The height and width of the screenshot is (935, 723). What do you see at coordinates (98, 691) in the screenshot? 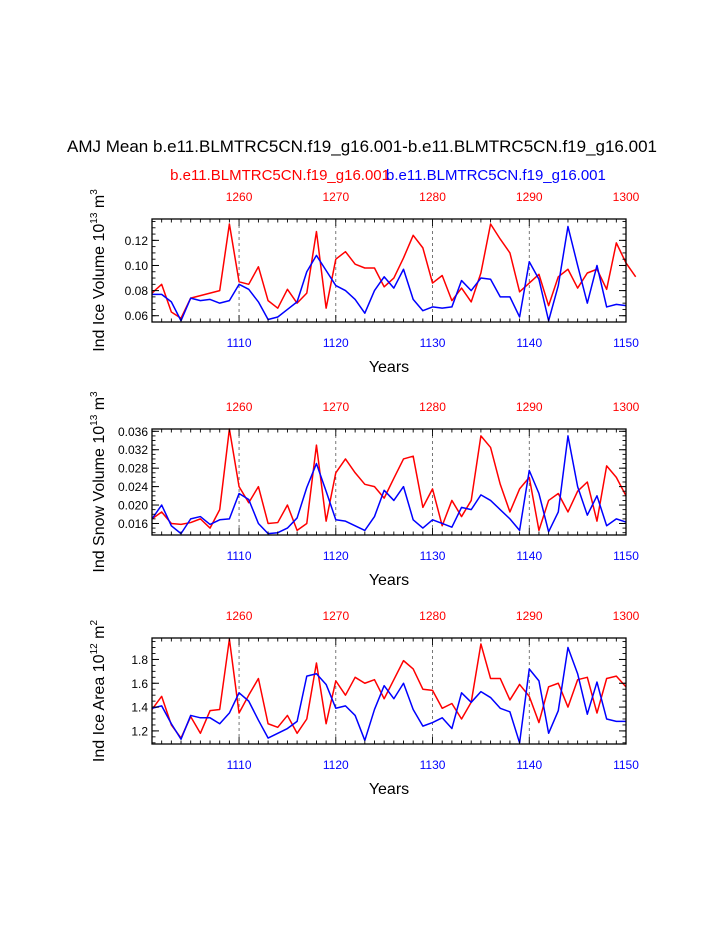
I see `y-axis-label: Ind Ice Area 1012 m2` at bounding box center [98, 691].